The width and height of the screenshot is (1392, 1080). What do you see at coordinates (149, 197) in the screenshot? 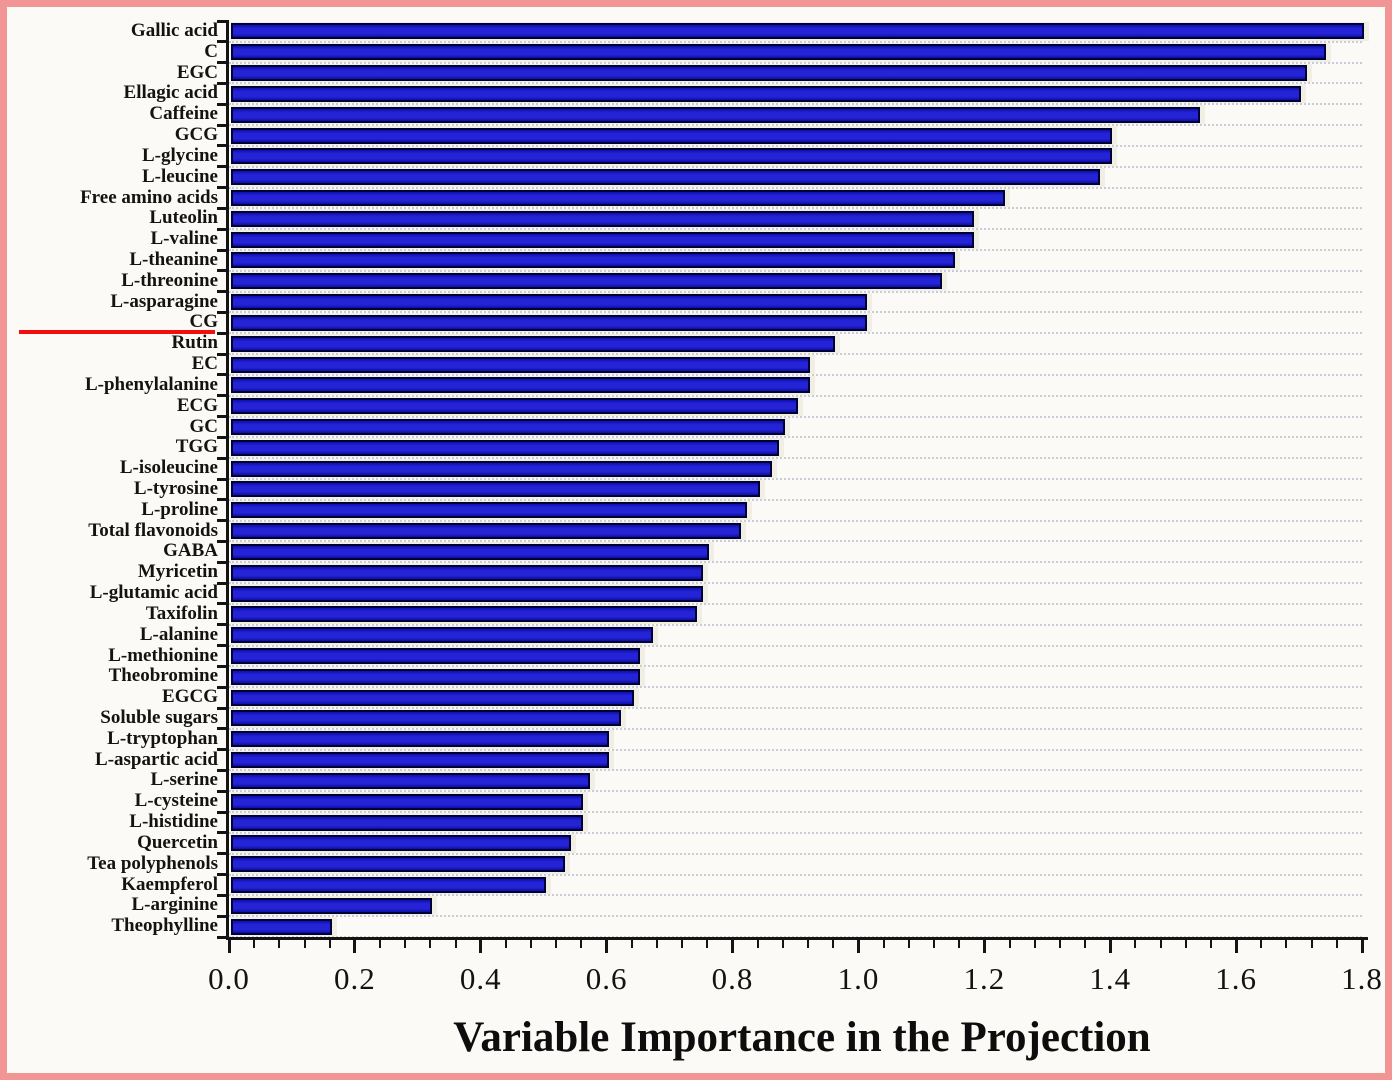
I see `category-label: Free amino acids` at bounding box center [149, 197].